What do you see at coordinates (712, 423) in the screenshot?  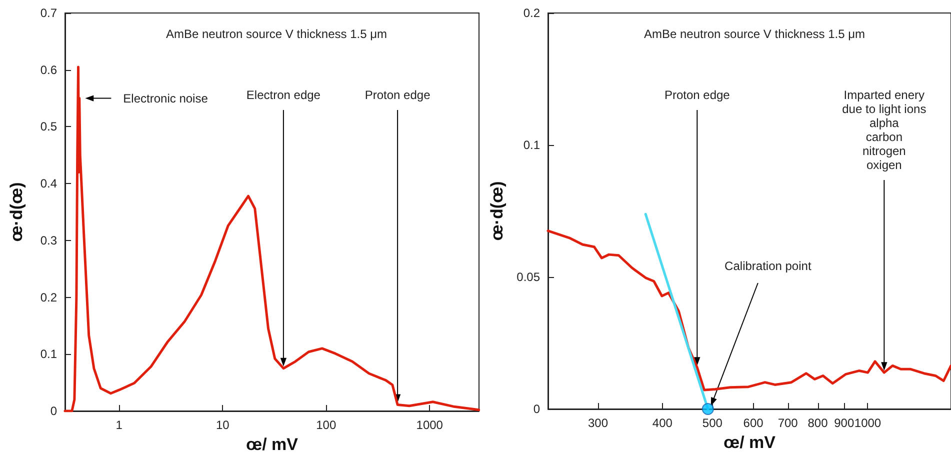 I see `x-tick-label: 500` at bounding box center [712, 423].